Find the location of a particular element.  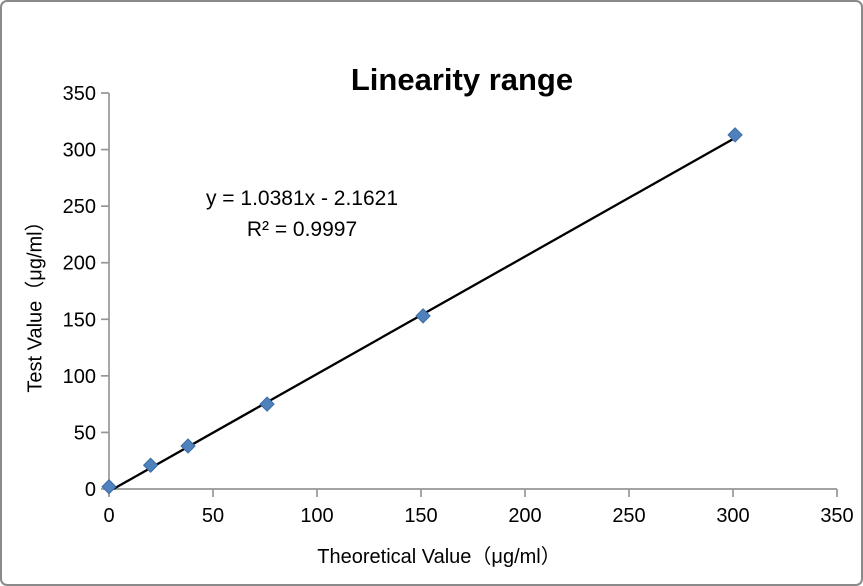

r-squared-text: R² = 0.9997 is located at coordinates (302, 229).